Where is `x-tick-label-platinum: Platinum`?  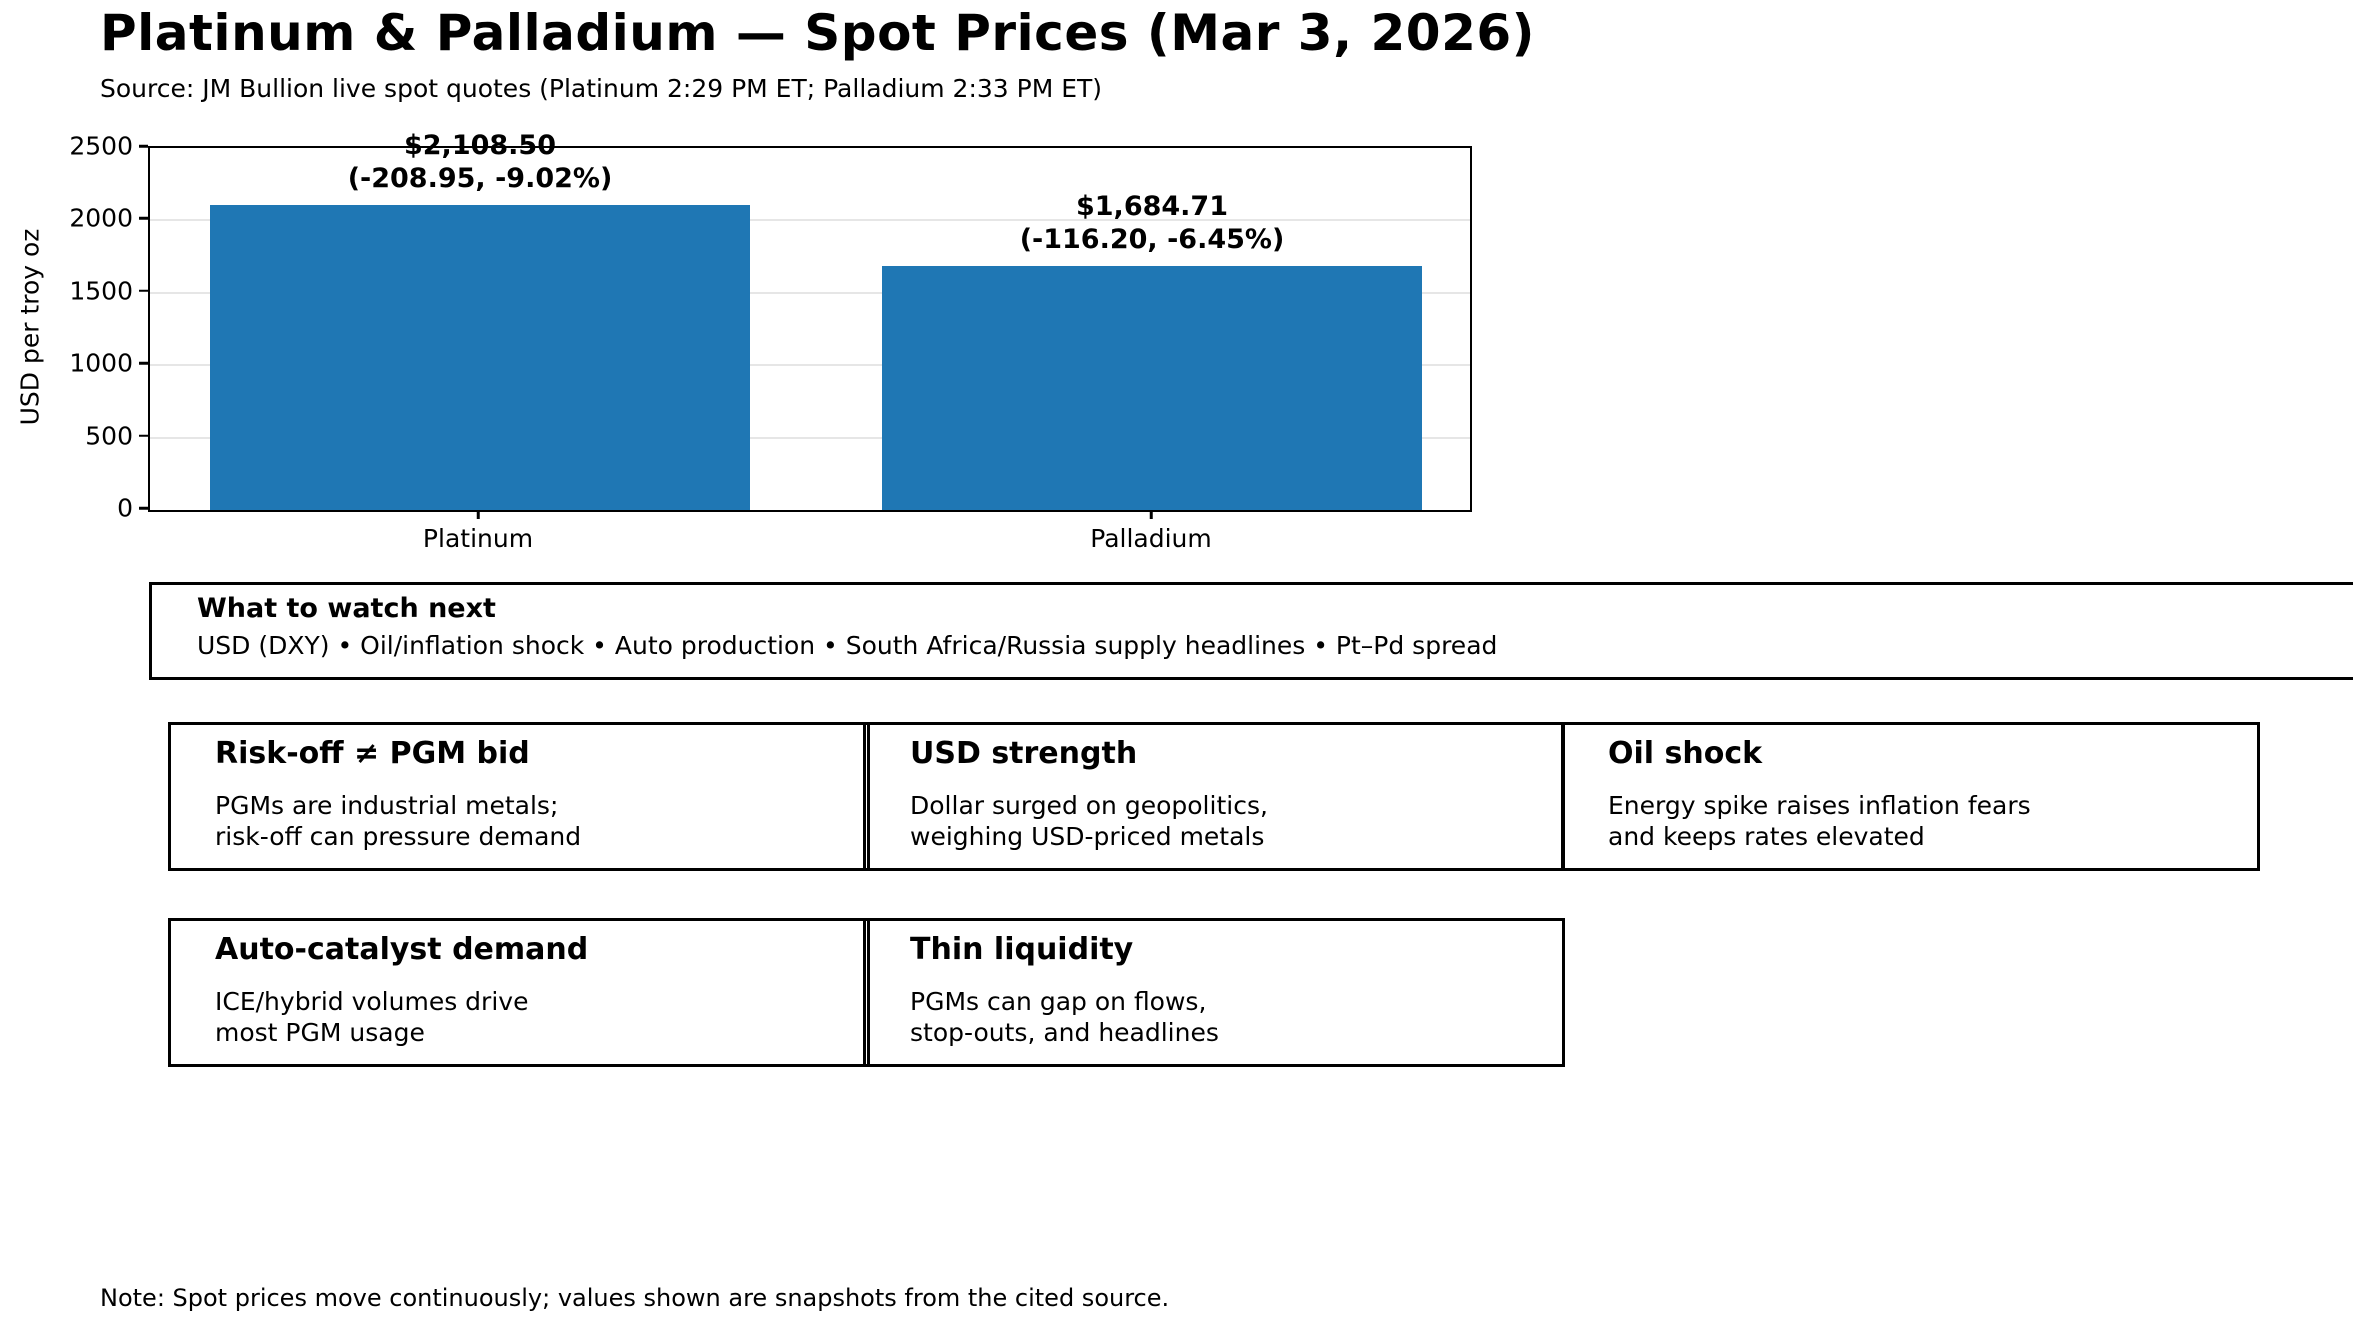
x-tick-label-platinum: Platinum is located at coordinates (478, 538).